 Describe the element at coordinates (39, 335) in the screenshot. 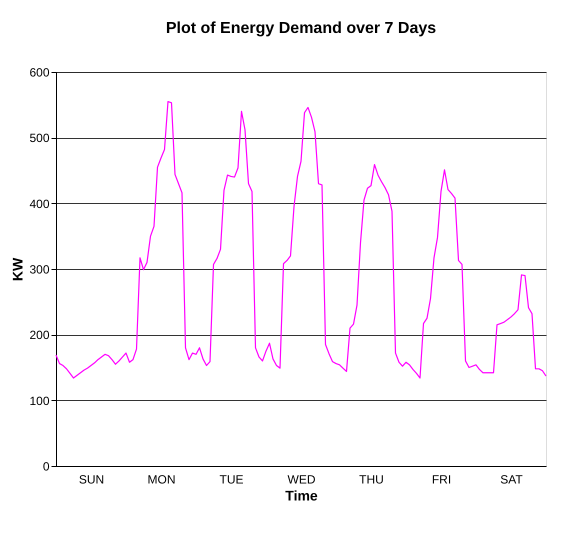

I see `y-tick-label: 200` at that location.